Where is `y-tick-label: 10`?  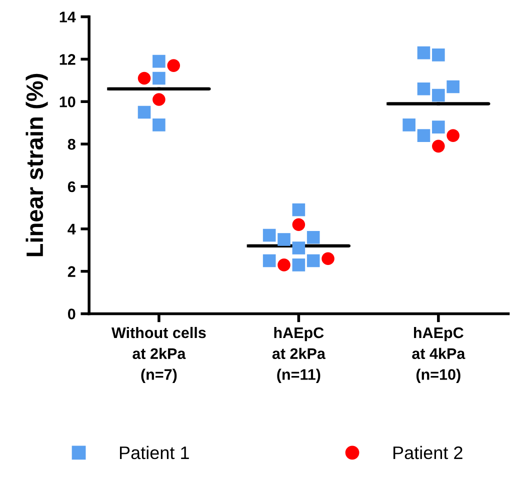
y-tick-label: 10 is located at coordinates (68, 102).